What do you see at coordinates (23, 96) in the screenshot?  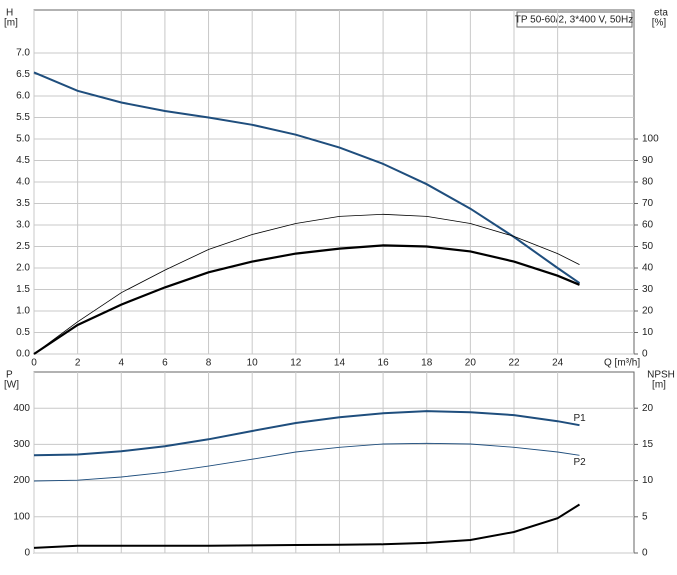 I see `y-tick-label: 6.0` at bounding box center [23, 96].